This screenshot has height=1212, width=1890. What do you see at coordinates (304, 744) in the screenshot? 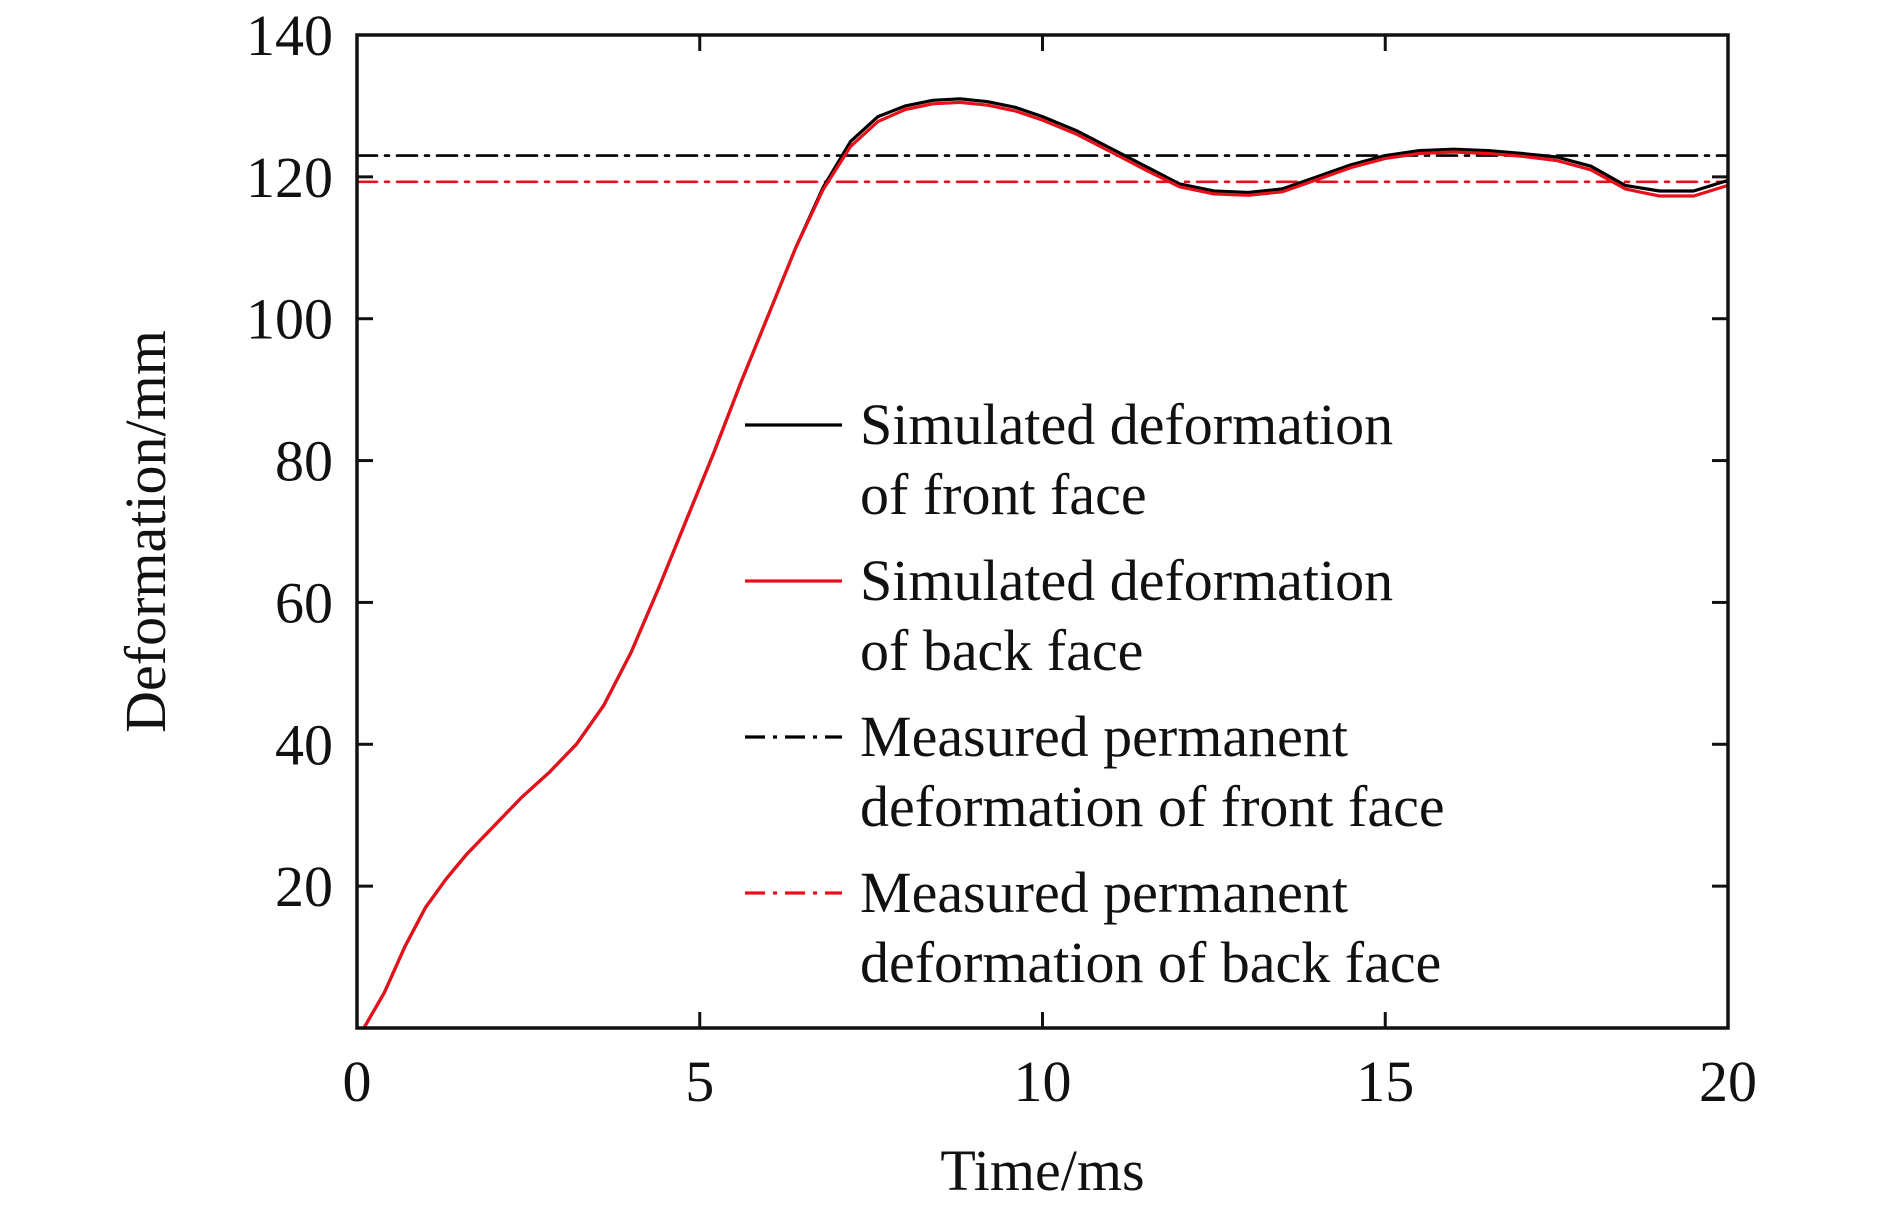
I see `y-tick-label: 40` at bounding box center [304, 744].